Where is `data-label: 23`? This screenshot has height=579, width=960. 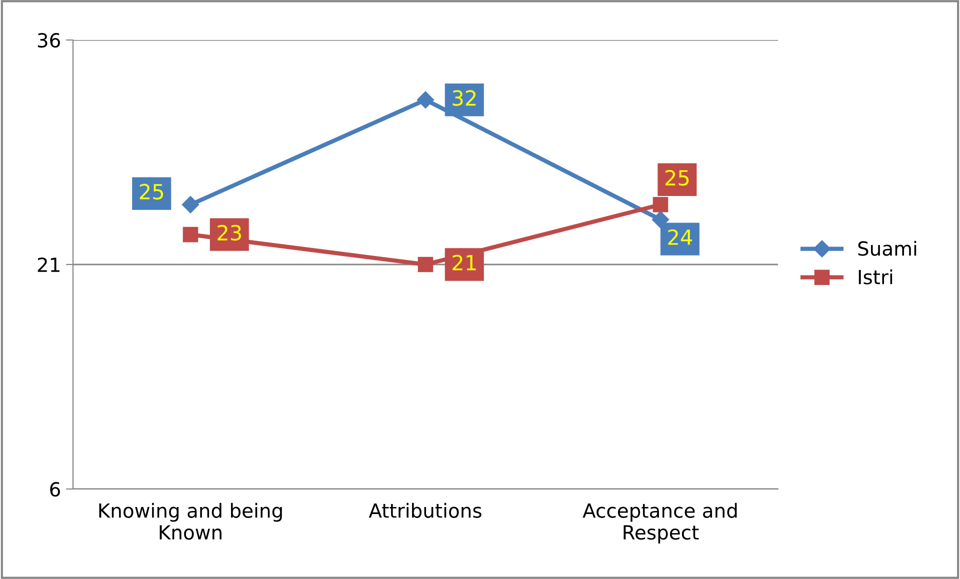 data-label: 23 is located at coordinates (229, 232).